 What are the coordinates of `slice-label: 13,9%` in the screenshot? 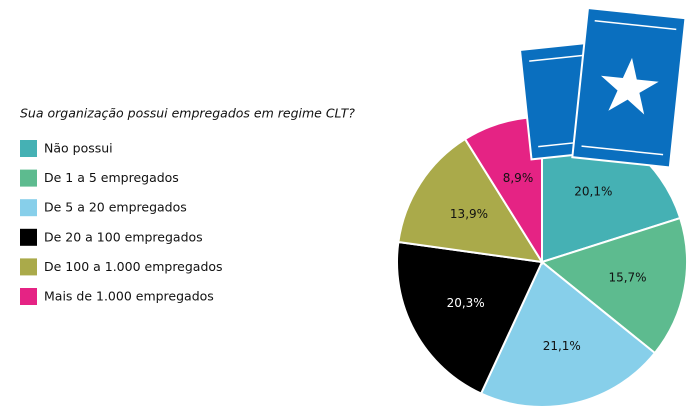 It's located at (469, 214).